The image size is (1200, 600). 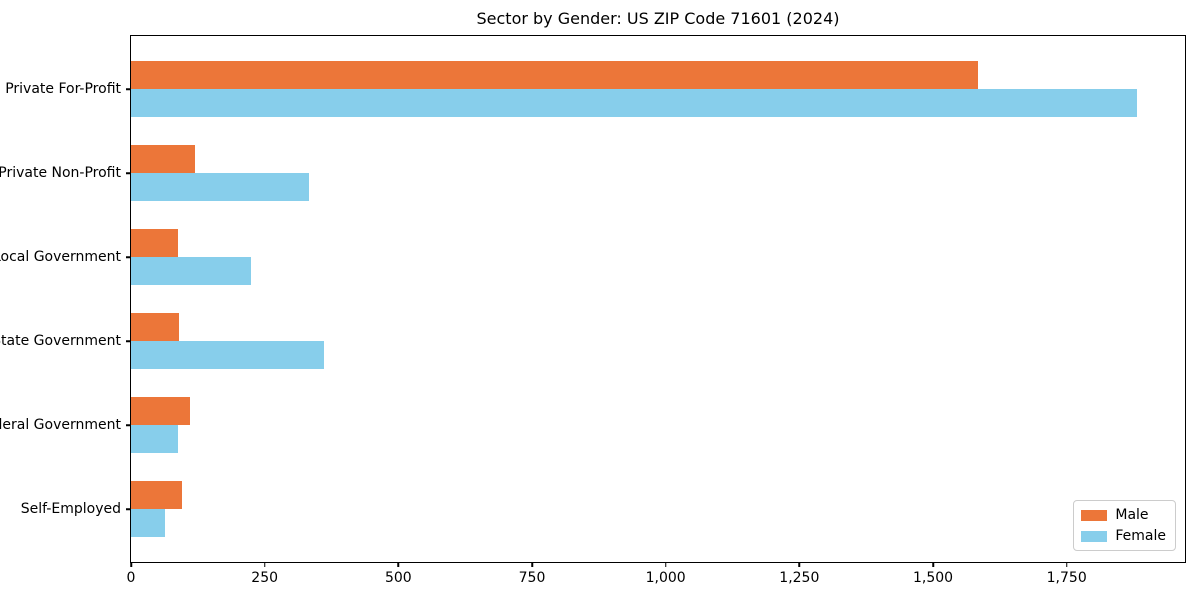 I want to click on legend-label-female: Female, so click(x=1140, y=536).